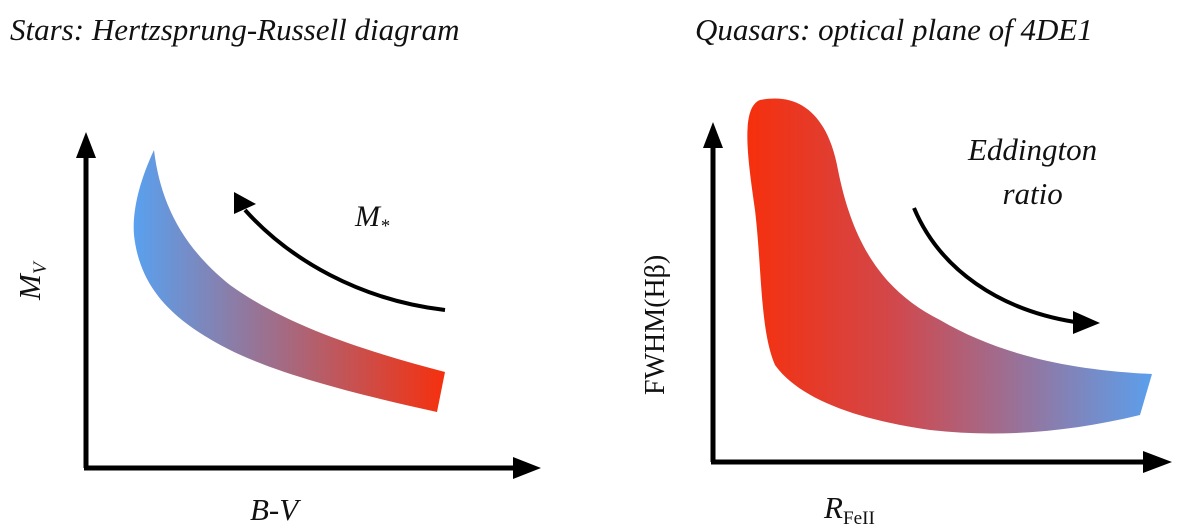  Describe the element at coordinates (274, 509) in the screenshot. I see `hr-x-axis-label: B-V` at that location.